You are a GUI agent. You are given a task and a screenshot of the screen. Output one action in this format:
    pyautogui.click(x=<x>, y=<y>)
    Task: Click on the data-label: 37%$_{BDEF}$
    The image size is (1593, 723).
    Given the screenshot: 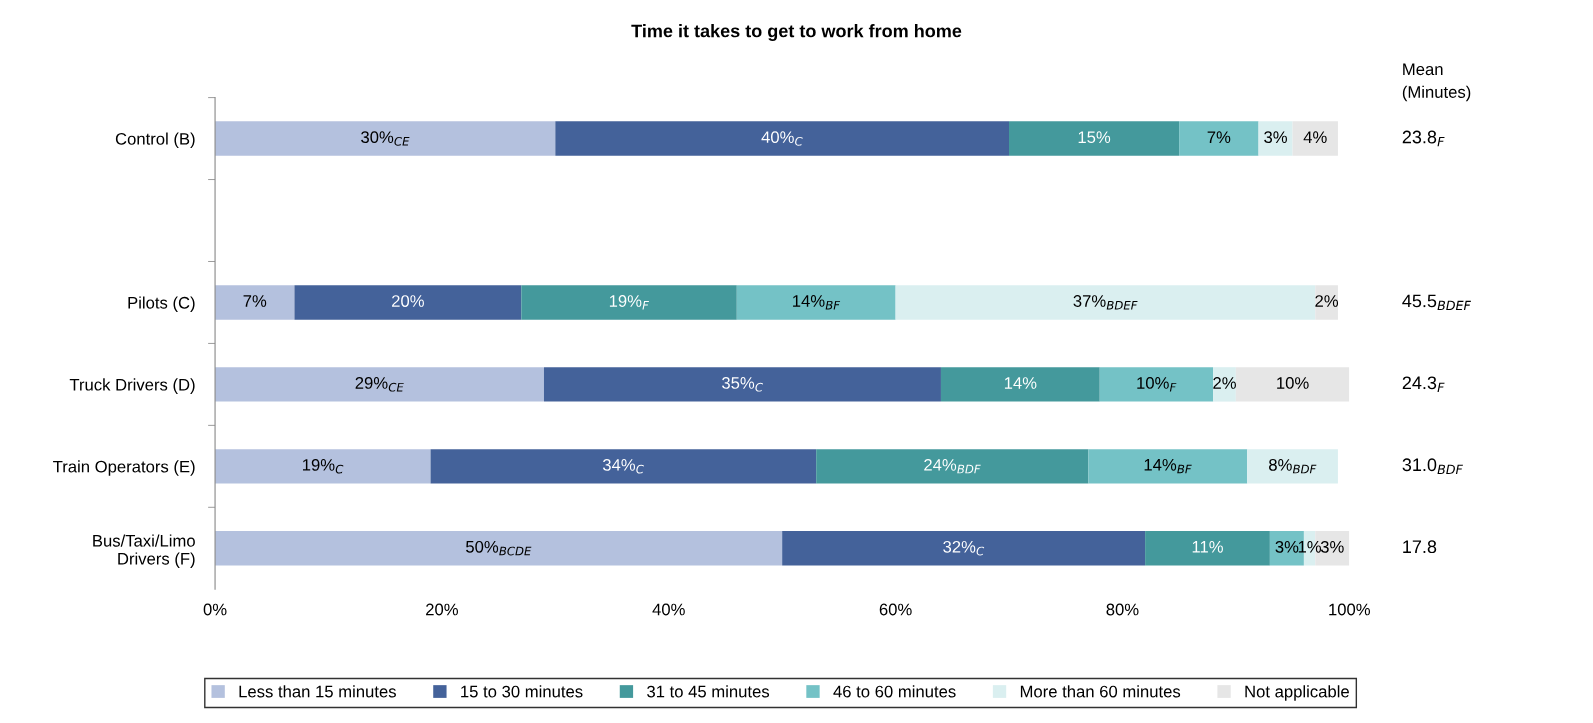 What is the action you would take?
    pyautogui.click(x=1105, y=302)
    